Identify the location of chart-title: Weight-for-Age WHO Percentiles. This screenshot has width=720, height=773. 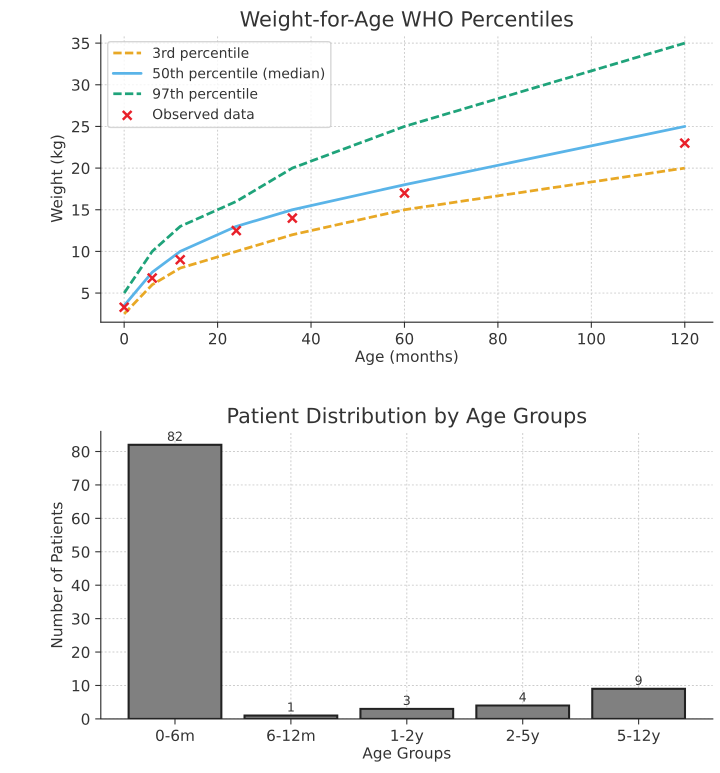
(406, 20).